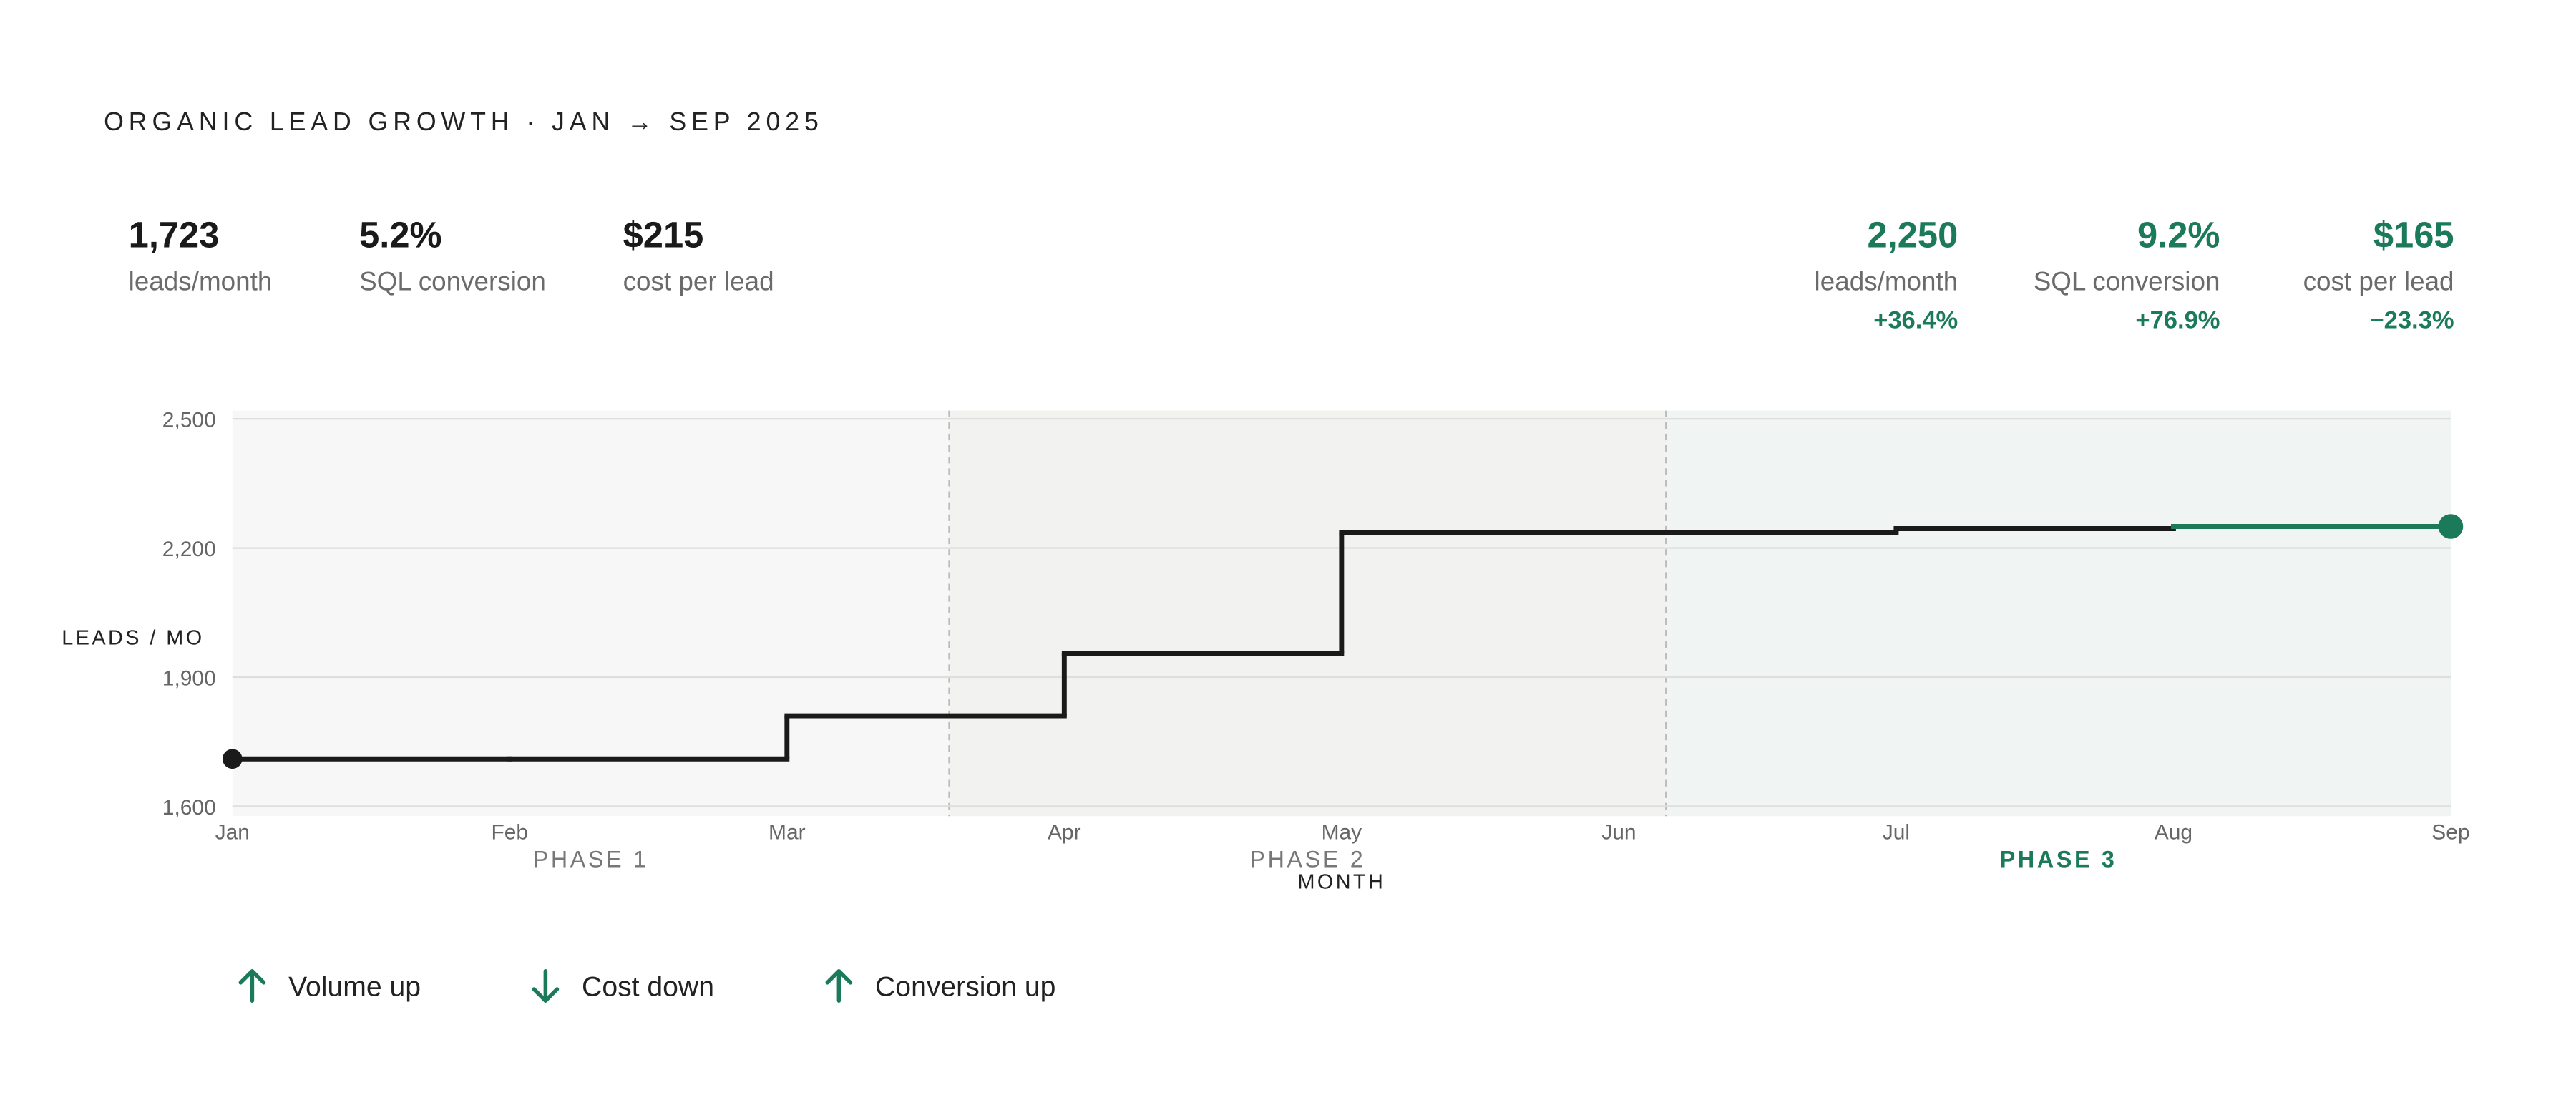 The width and height of the screenshot is (2576, 1108). I want to click on kpi-value: 5.2%, so click(400, 235).